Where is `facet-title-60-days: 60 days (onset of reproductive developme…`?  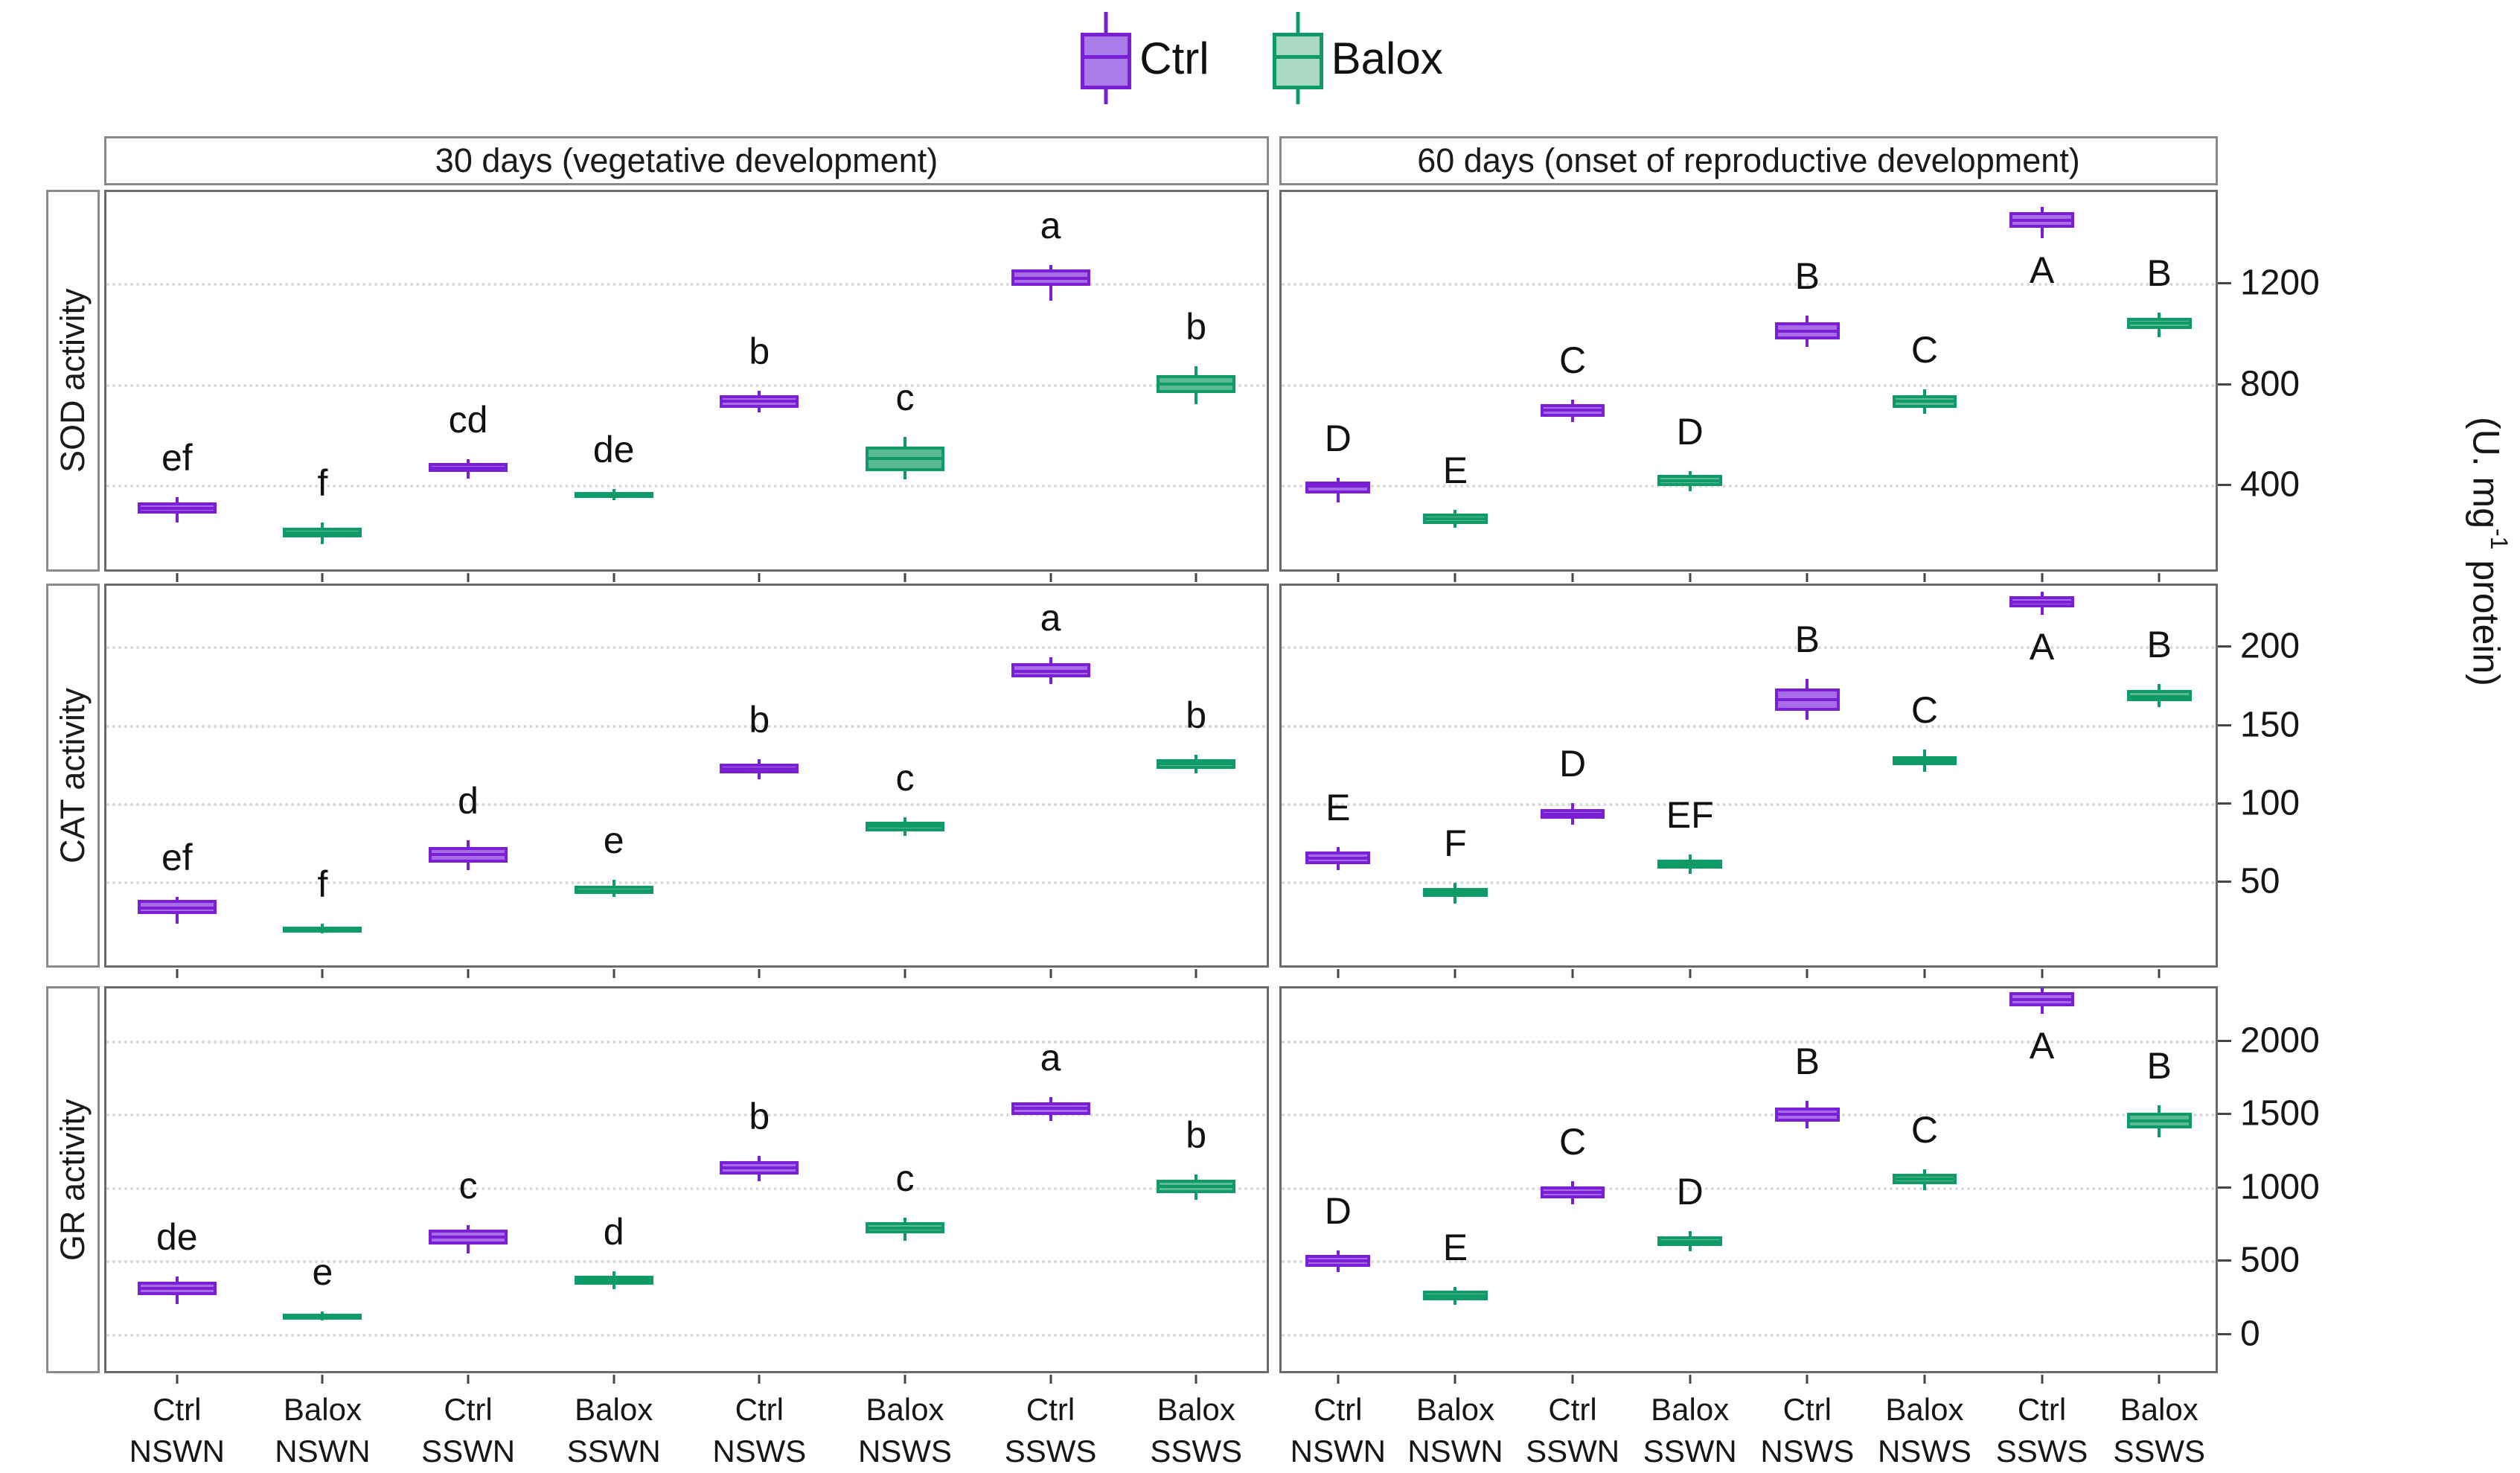
facet-title-60-days: 60 days (onset of reproductive developme… is located at coordinates (1748, 160).